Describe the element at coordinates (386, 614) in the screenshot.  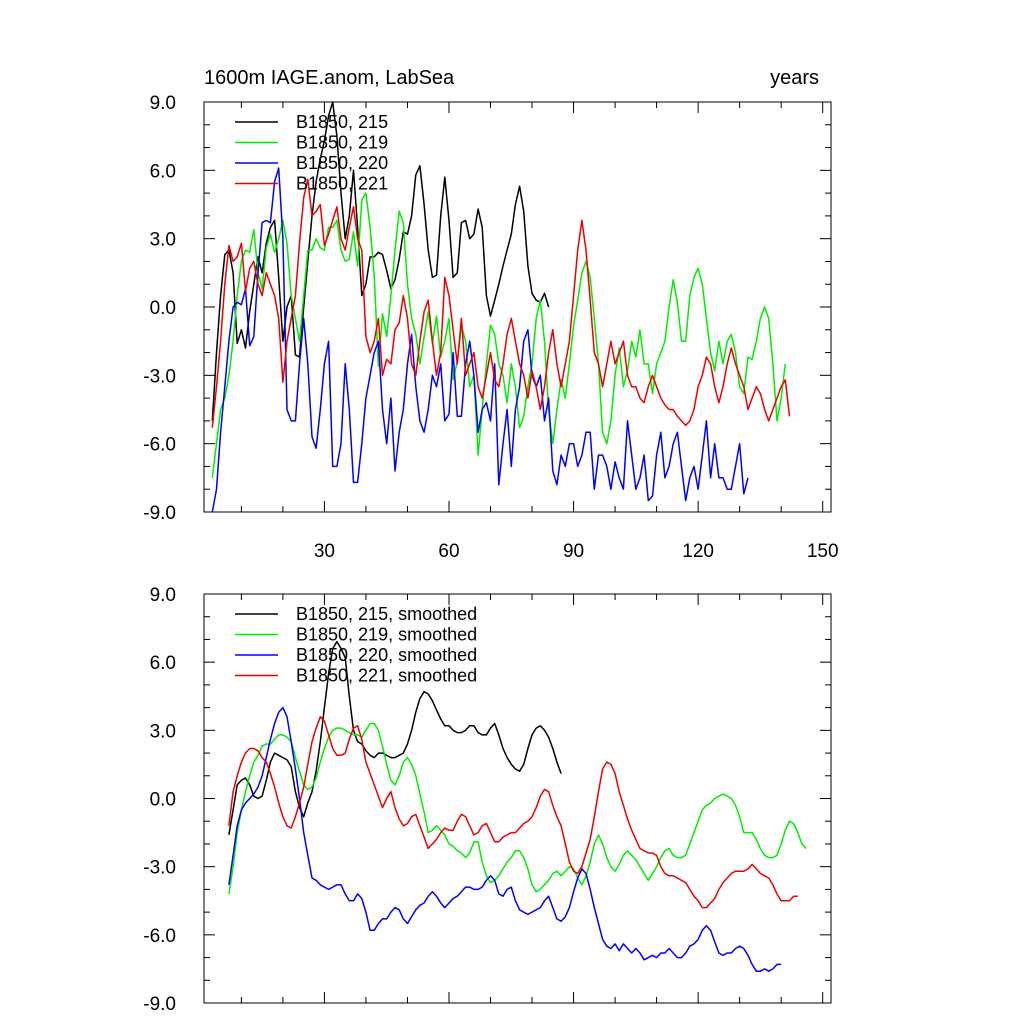
I see `legend-label: B1850, 215, smoothed` at that location.